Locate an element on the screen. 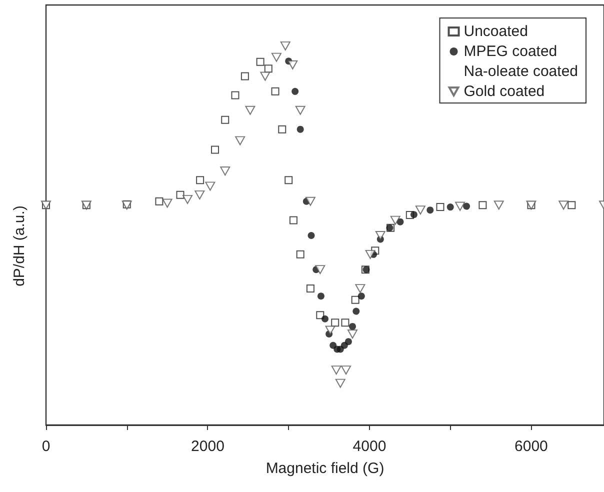 The width and height of the screenshot is (604, 492). x-tick-label: 0 is located at coordinates (46, 446).